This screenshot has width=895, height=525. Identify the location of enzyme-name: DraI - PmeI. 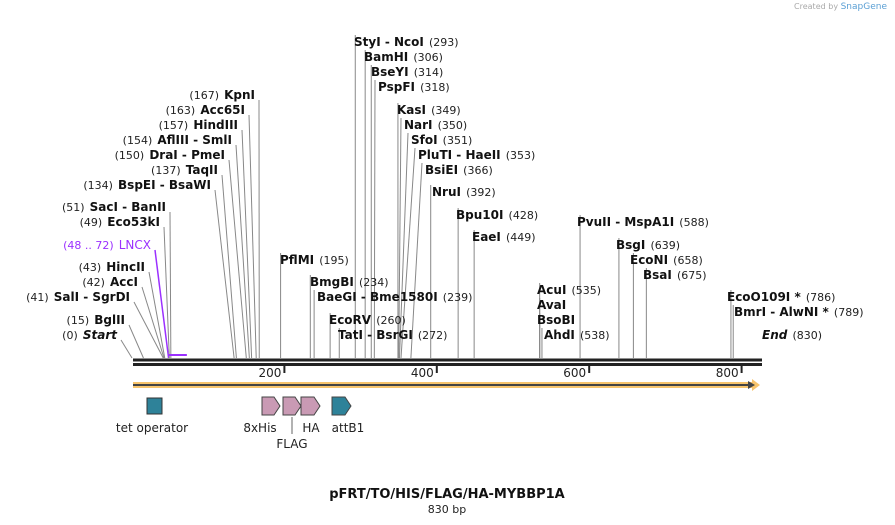
(187, 155).